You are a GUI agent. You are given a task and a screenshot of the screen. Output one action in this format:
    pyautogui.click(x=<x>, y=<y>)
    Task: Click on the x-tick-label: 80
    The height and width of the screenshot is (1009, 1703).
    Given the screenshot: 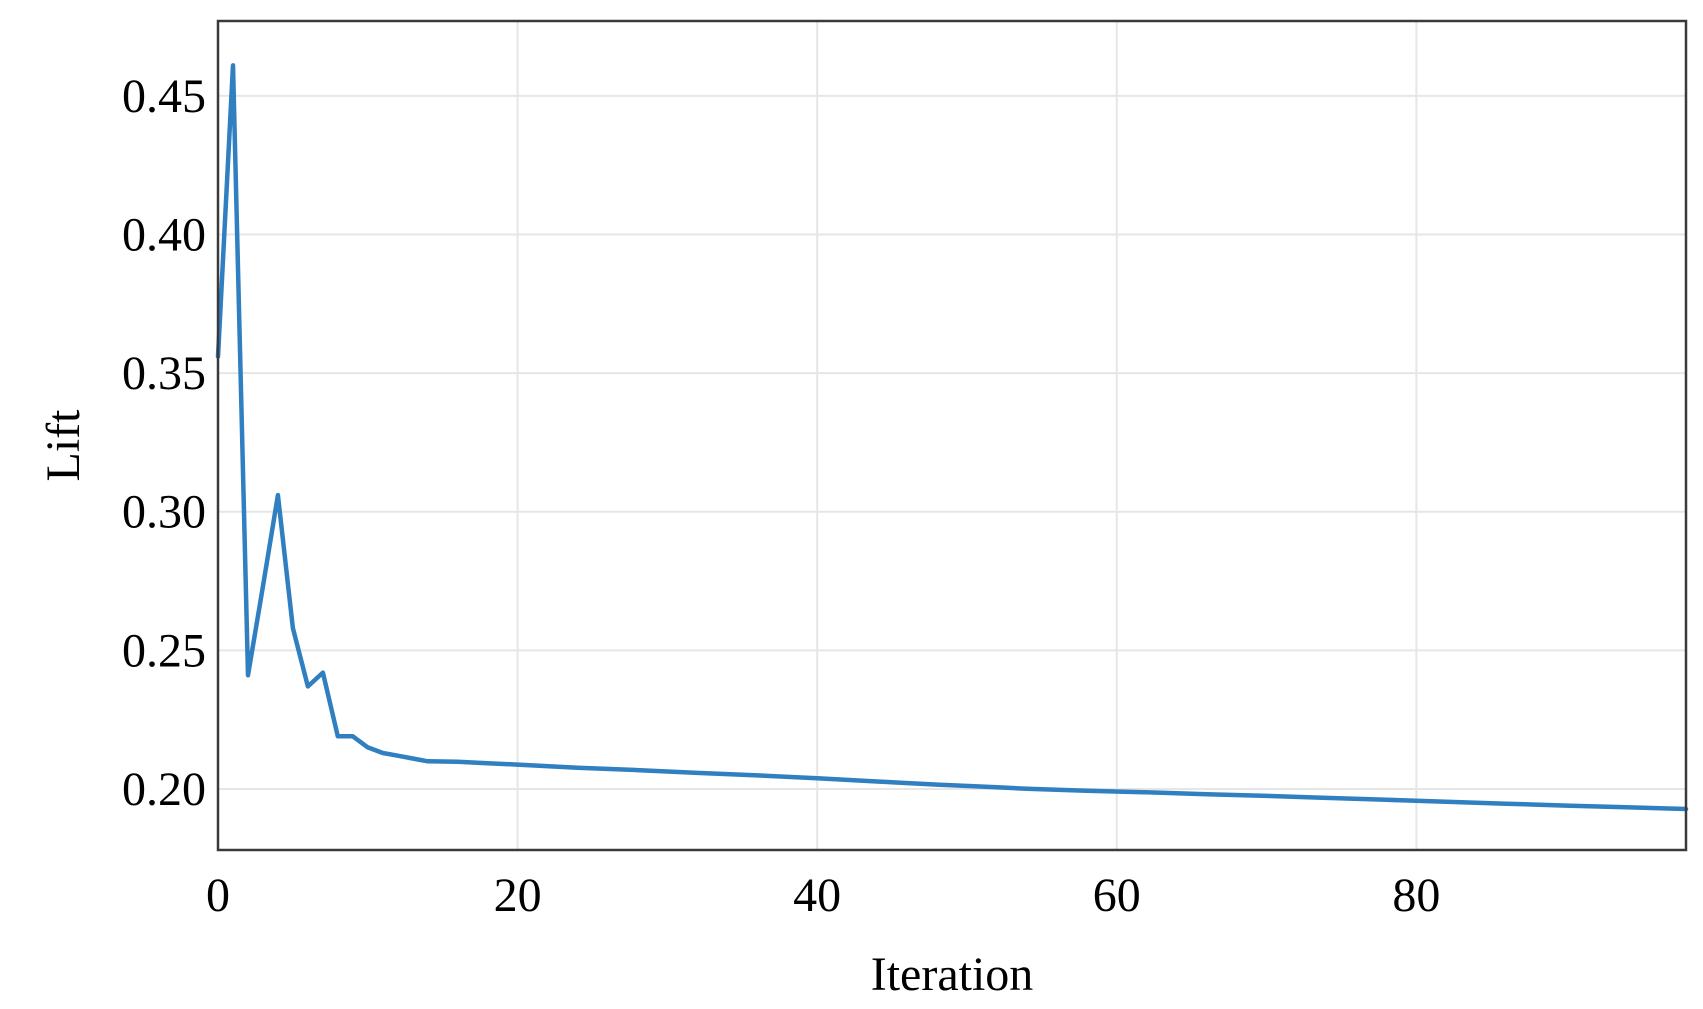 What is the action you would take?
    pyautogui.click(x=1416, y=895)
    